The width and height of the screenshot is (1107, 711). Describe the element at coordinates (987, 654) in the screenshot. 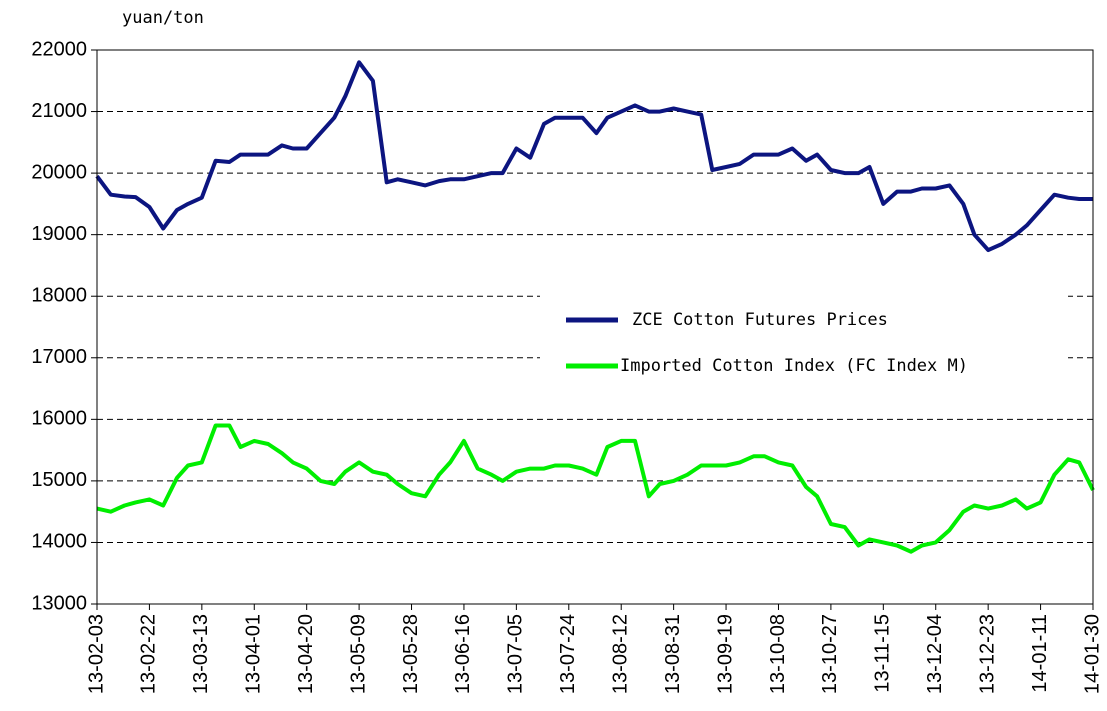

I see `x-tick-label: 13-12-23` at that location.